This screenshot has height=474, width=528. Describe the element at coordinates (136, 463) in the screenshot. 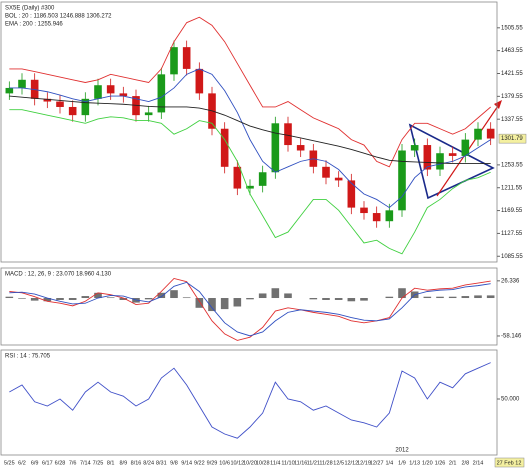

I see `x-tick-label: 8/16` at that location.